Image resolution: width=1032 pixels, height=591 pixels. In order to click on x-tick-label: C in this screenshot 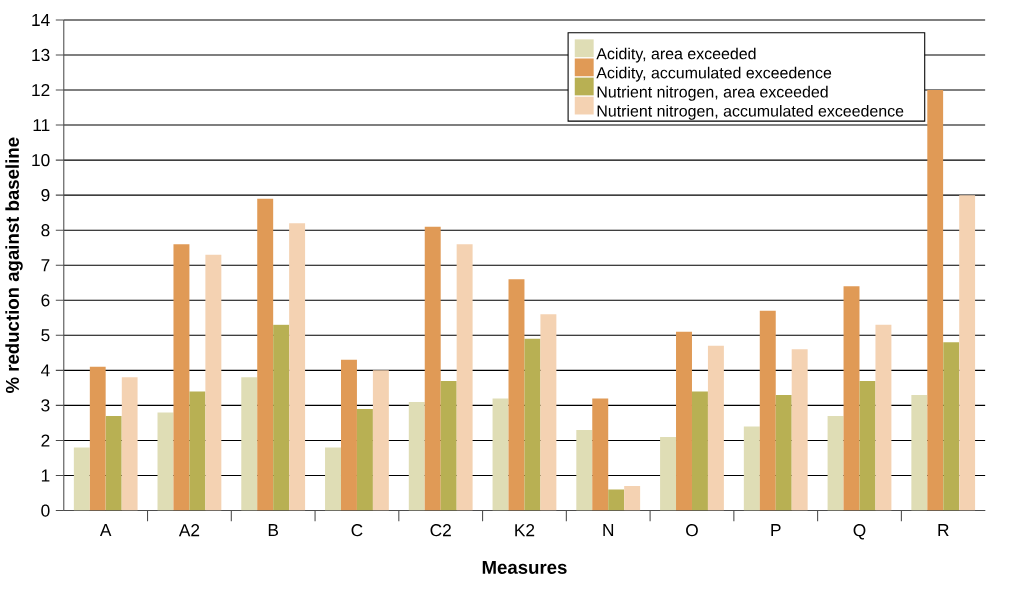, I will do `click(357, 530)`.